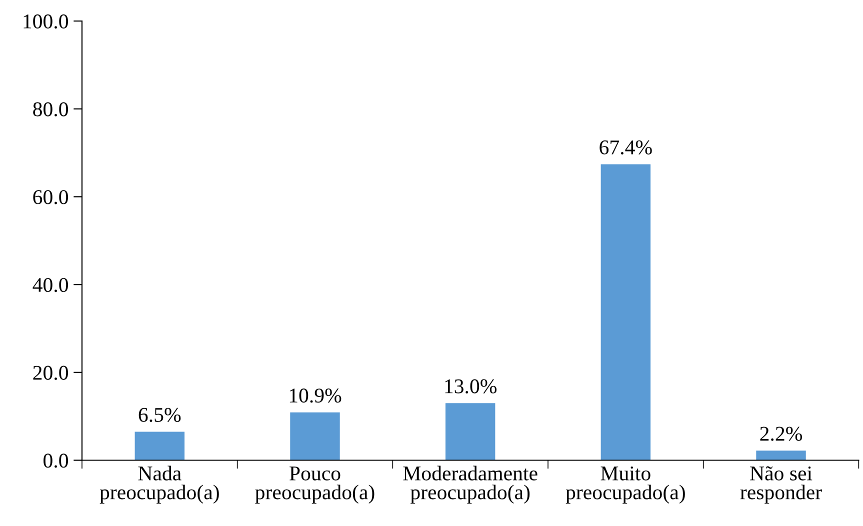  What do you see at coordinates (159, 415) in the screenshot?
I see `data-label: 6.5%` at bounding box center [159, 415].